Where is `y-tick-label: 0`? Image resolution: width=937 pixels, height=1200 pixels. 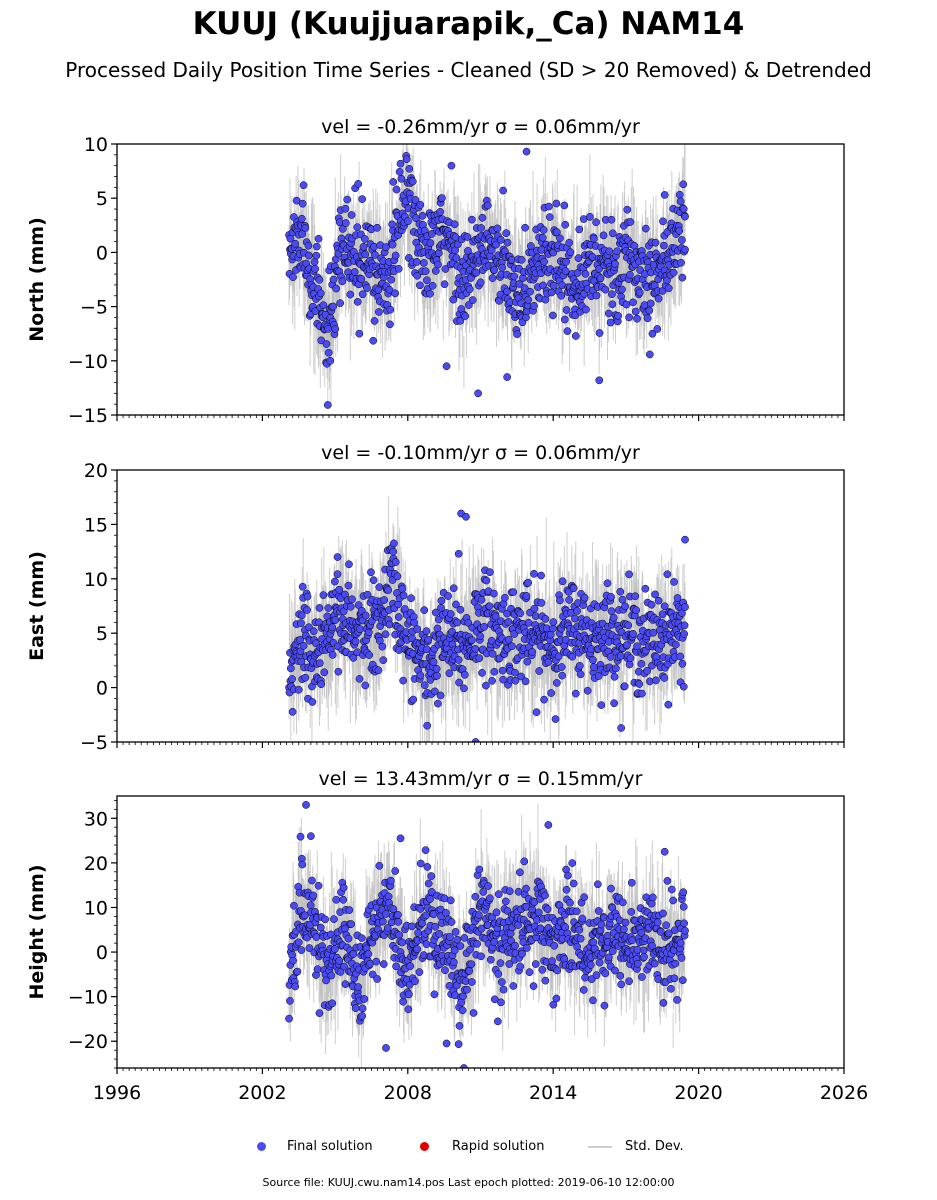
y-tick-label: 0 is located at coordinates (102, 689).